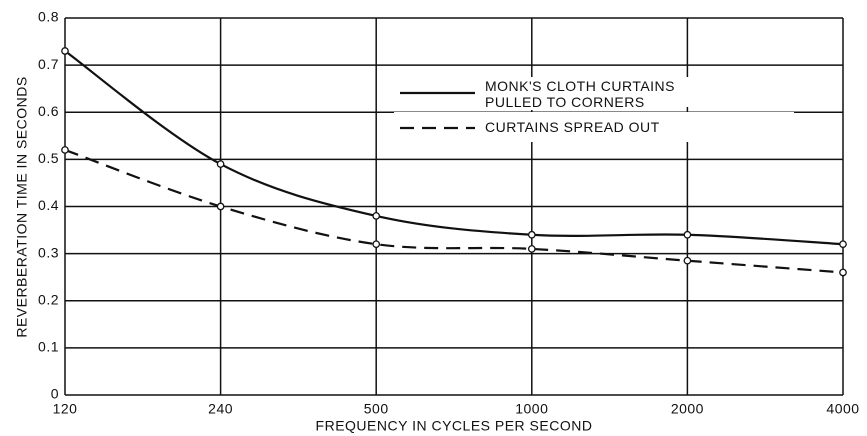  What do you see at coordinates (48, 64) in the screenshot?
I see `y-tick-label: 0.7` at bounding box center [48, 64].